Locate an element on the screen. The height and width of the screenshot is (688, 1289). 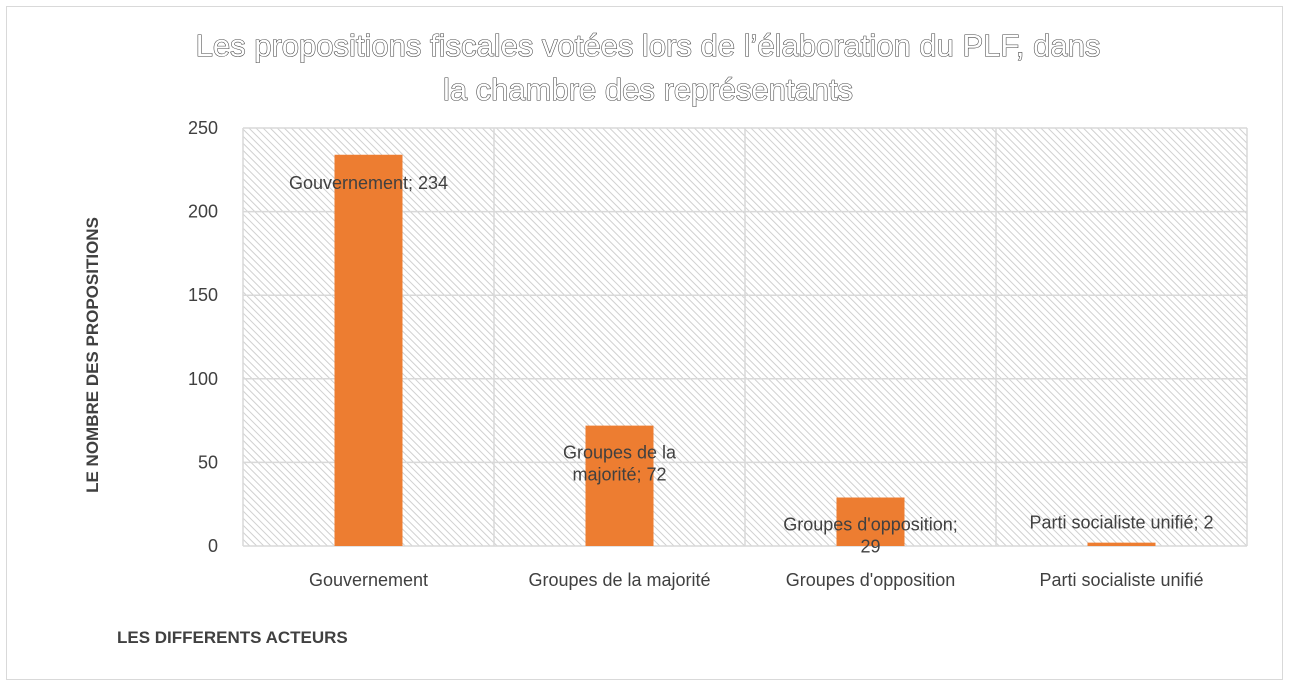
data-label: Groupes de la majorité; 72 is located at coordinates (620, 464).